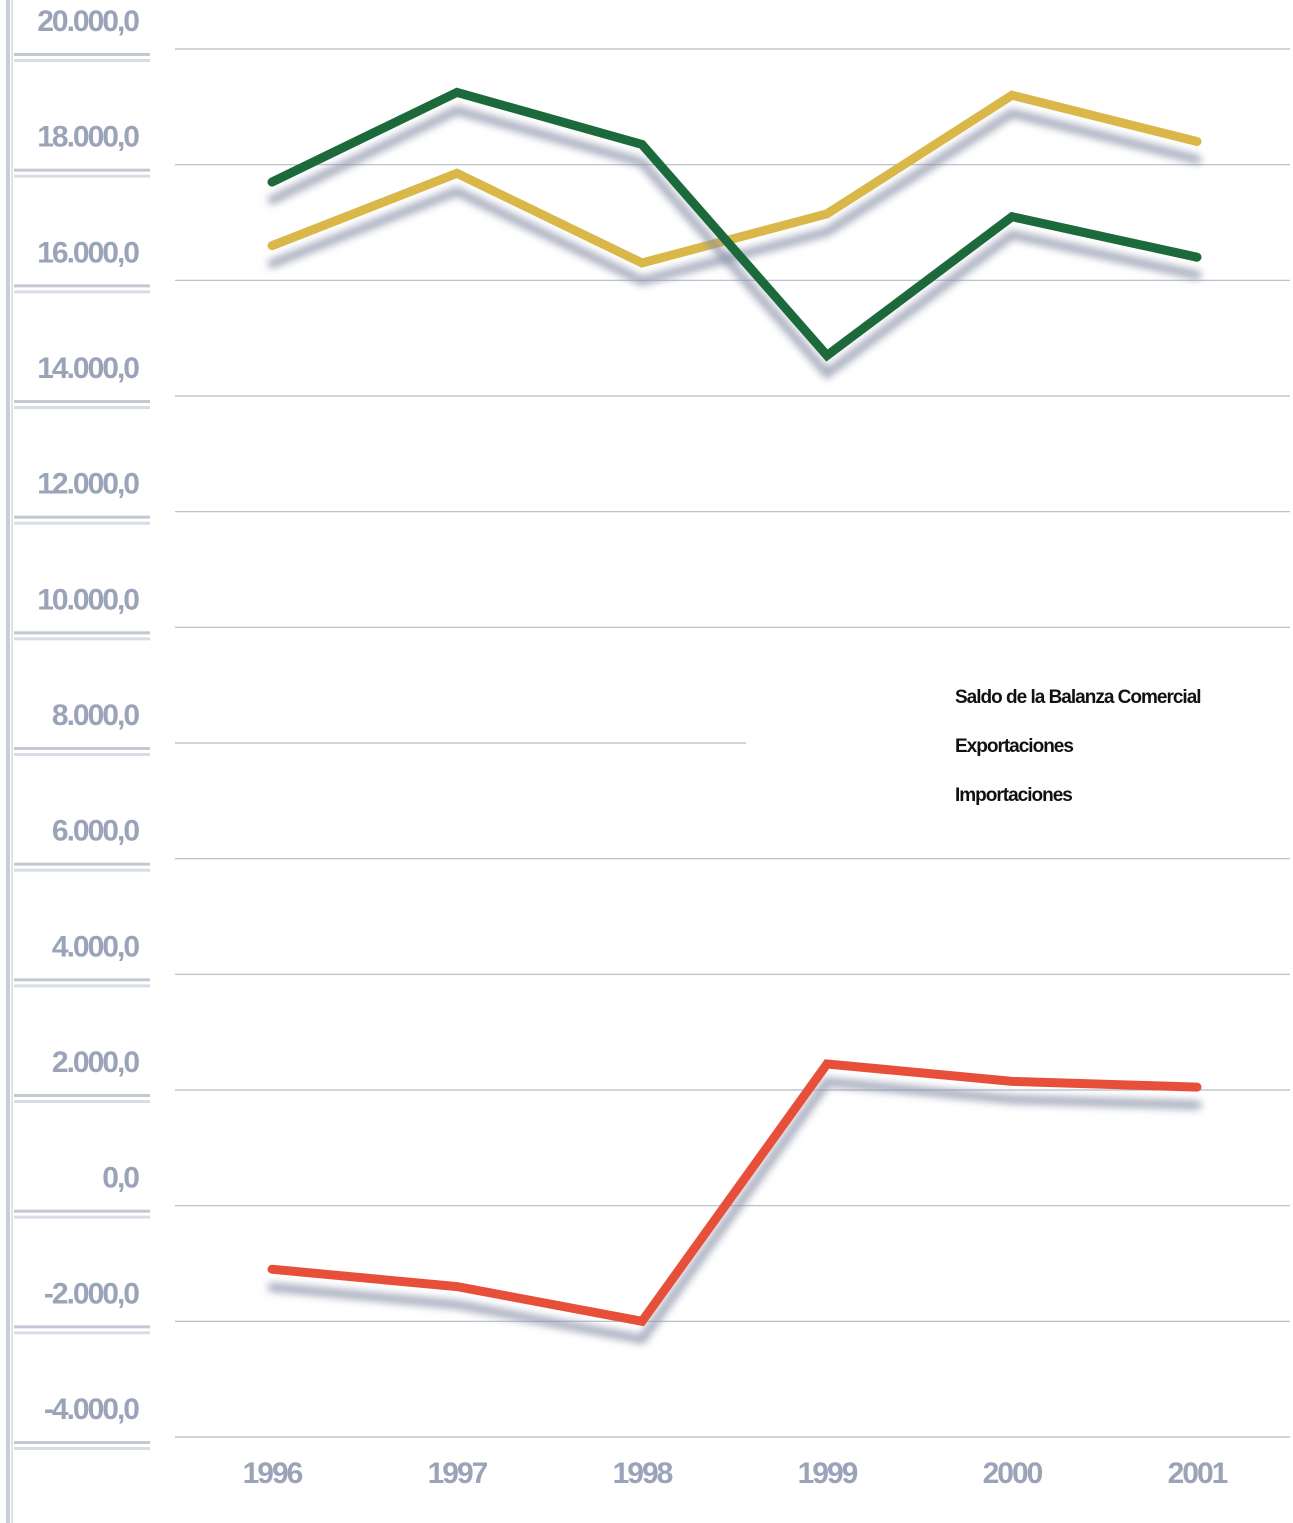 The height and width of the screenshot is (1523, 1293). I want to click on y-tick-label: 16.000,0, so click(88, 252).